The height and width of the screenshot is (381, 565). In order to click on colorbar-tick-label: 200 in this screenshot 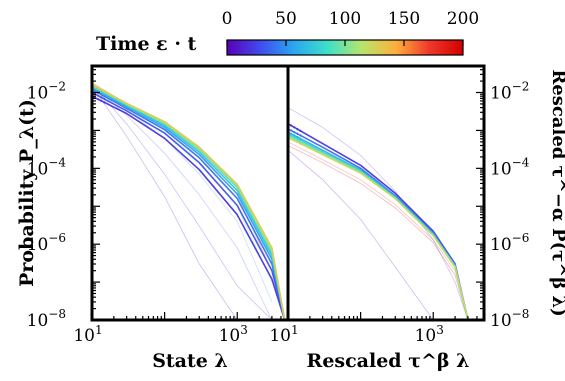, I will do `click(463, 19)`.